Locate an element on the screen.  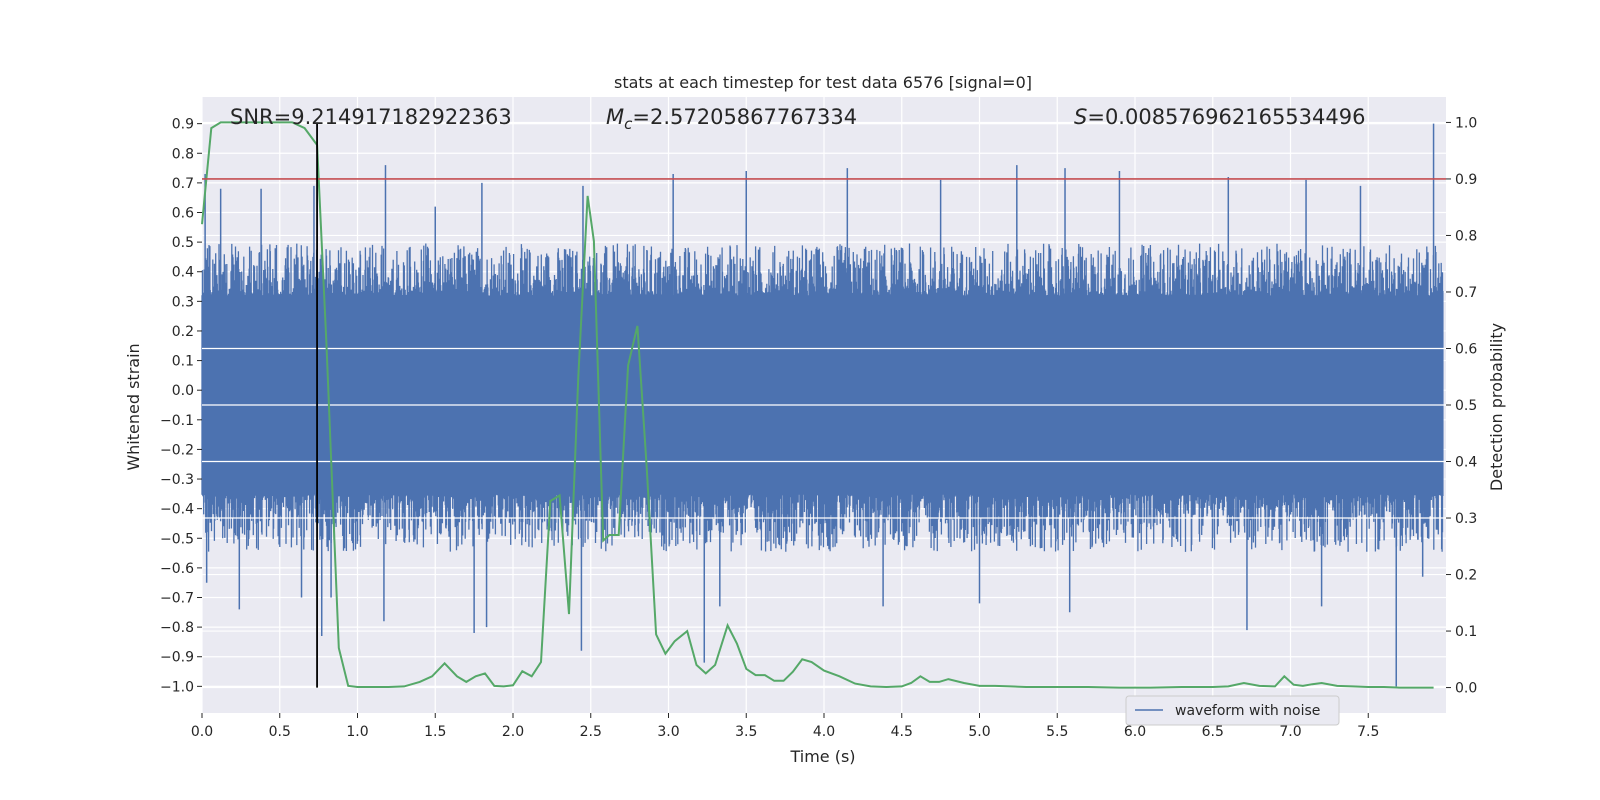
y-right-tick-label: 0.3 is located at coordinates (1466, 519).